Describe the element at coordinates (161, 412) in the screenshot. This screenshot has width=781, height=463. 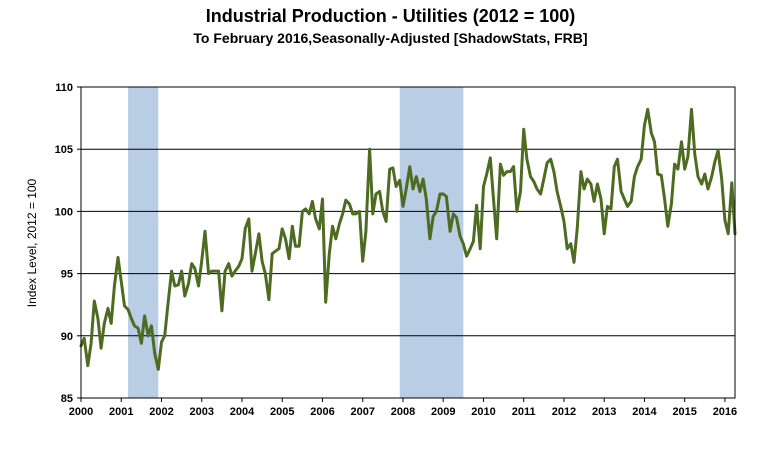
I see `x-tick-label: 2002` at that location.